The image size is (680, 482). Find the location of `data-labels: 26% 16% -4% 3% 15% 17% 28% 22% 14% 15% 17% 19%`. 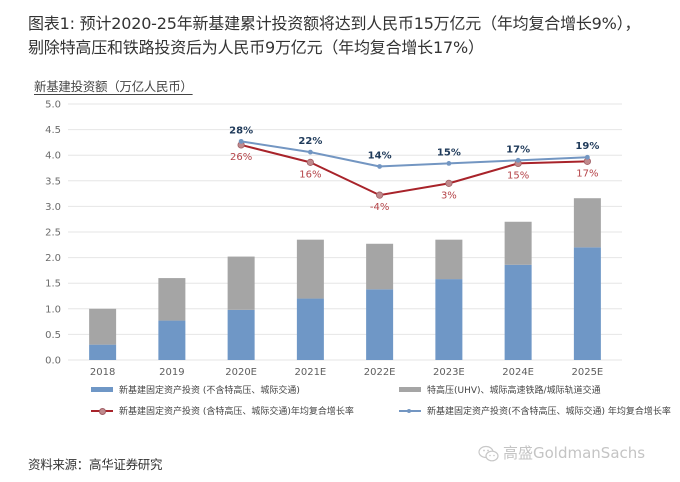

data-labels: 26% 16% -4% 3% 15% 17% 28% 22% 14% 15% 17% 19% is located at coordinates (414, 169).